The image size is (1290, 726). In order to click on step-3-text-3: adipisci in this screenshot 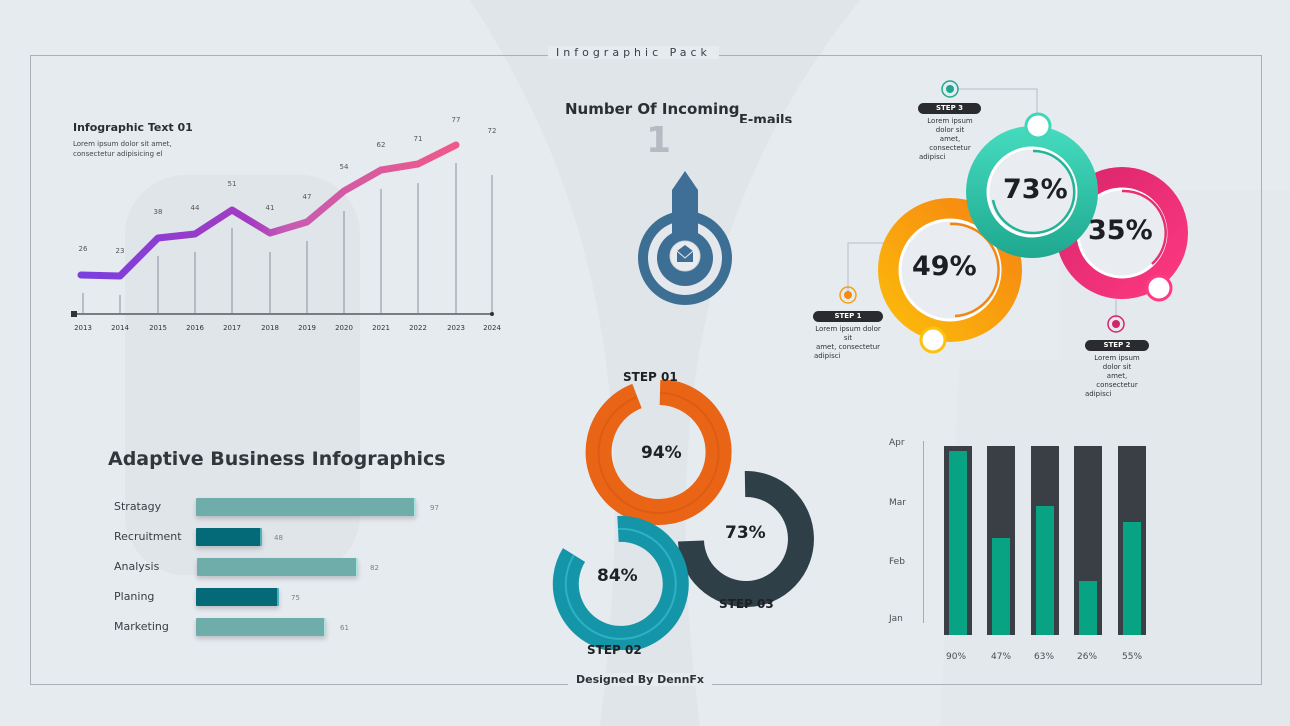, I will do `click(932, 157)`.